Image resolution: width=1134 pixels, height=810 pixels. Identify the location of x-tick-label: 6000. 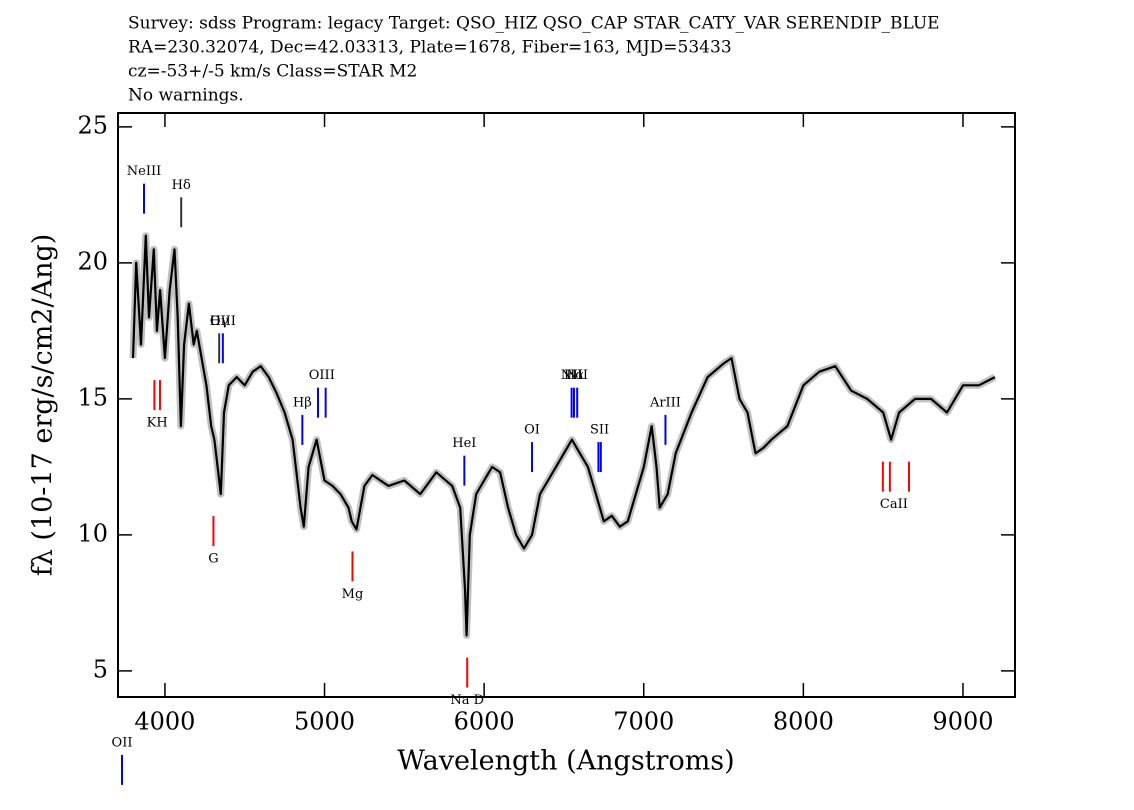
(484, 722).